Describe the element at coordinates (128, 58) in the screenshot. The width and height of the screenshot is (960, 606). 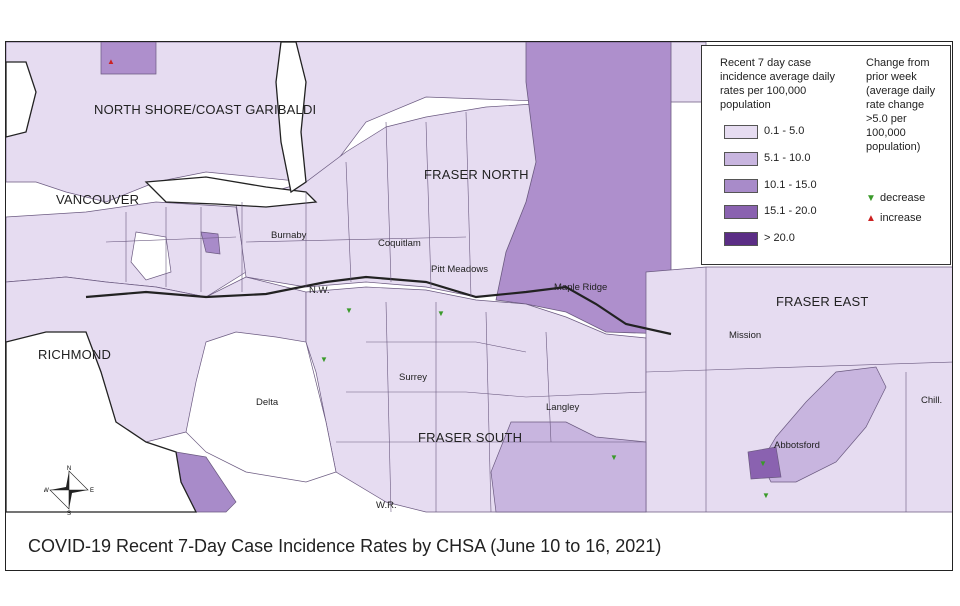
I see `region-top-left` at that location.